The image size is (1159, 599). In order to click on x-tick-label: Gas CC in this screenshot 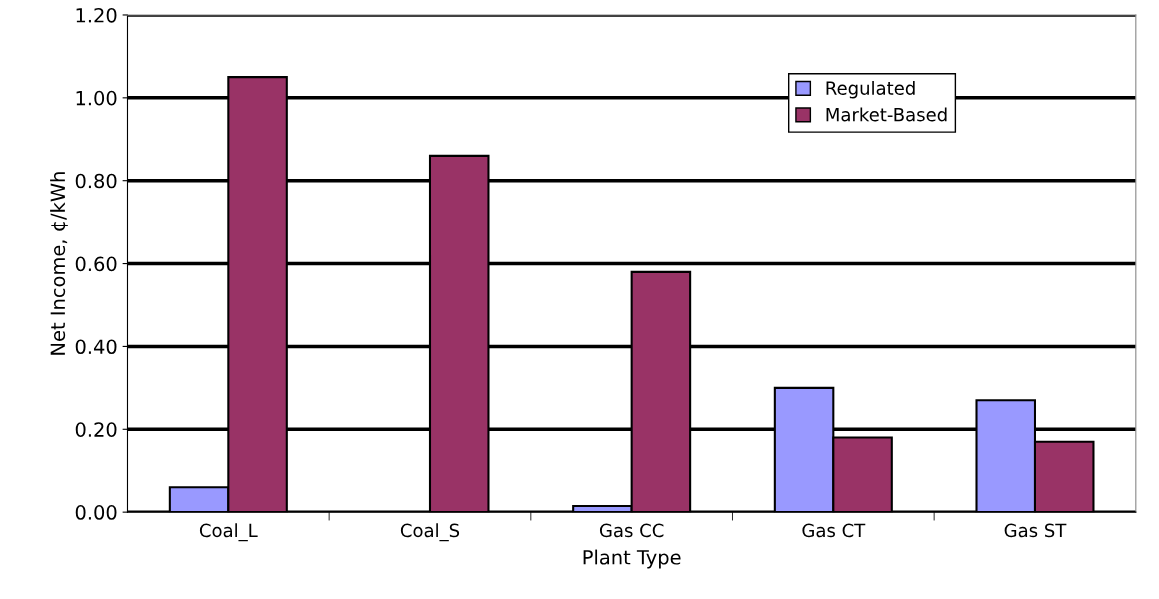, I will do `click(631, 530)`.